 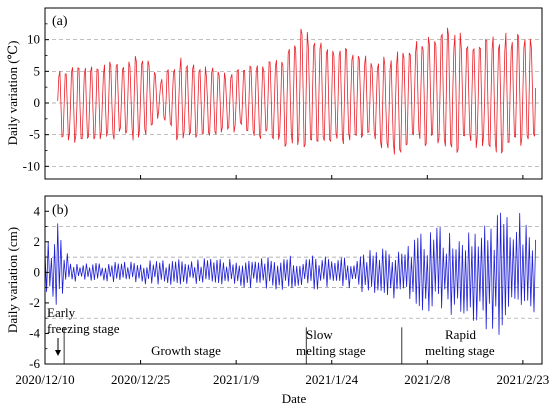 I want to click on panel-a-ytick-label: 5, so click(x=37, y=70).